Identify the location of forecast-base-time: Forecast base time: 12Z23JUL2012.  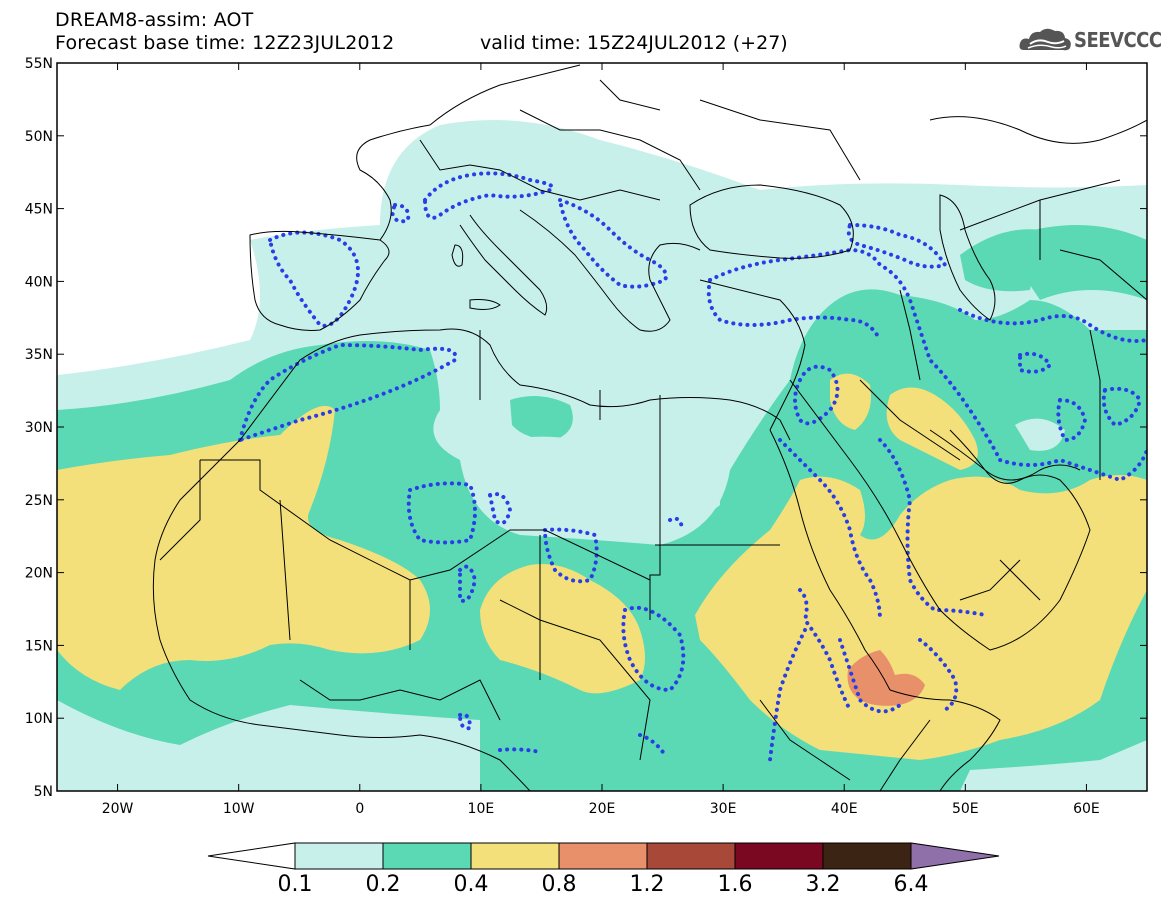
(225, 43).